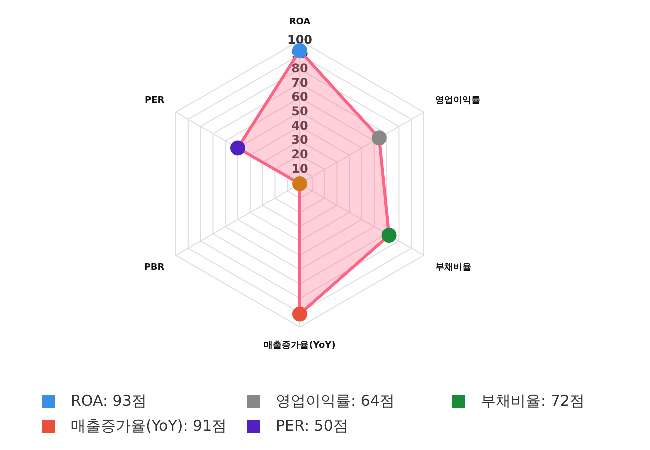  I want to click on y-tick-label: 10, so click(300, 169).